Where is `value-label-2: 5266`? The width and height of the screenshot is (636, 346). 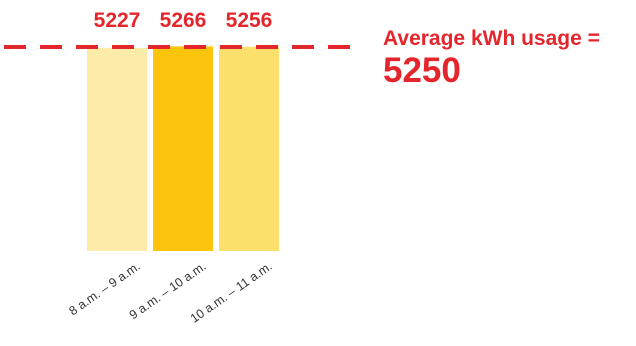 value-label-2: 5266 is located at coordinates (183, 20).